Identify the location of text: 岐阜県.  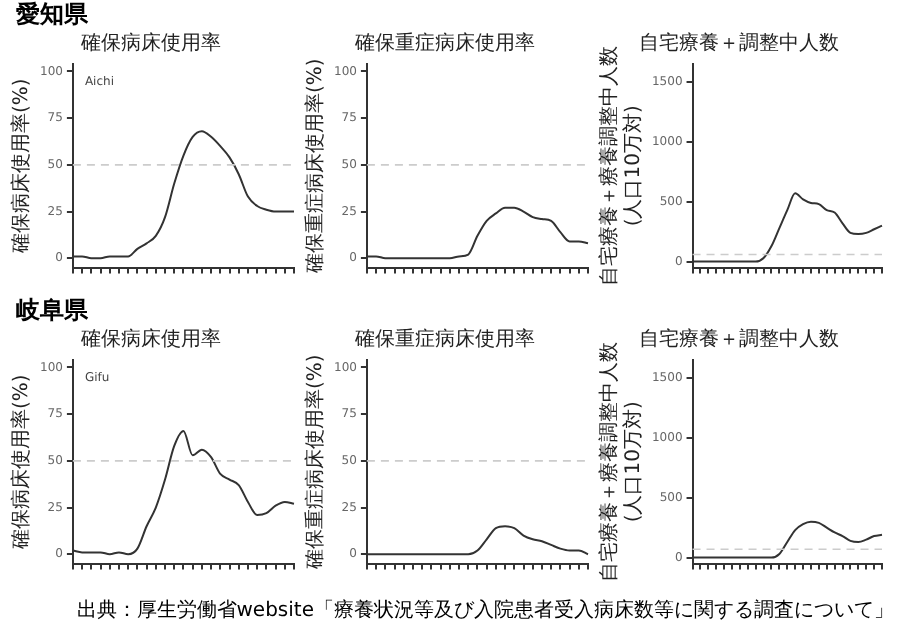
(52, 310).